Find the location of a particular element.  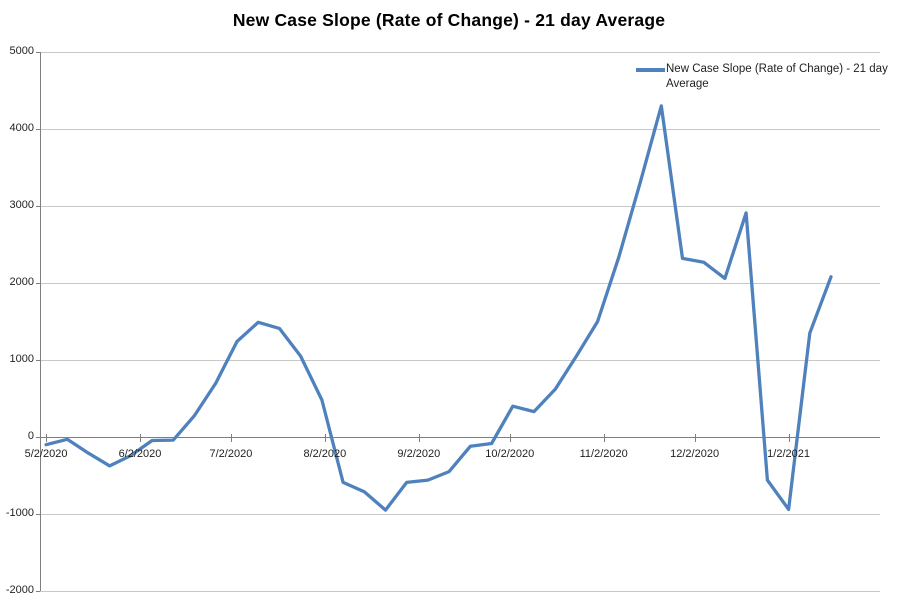

y-tick-label: 1000 is located at coordinates (21, 359).